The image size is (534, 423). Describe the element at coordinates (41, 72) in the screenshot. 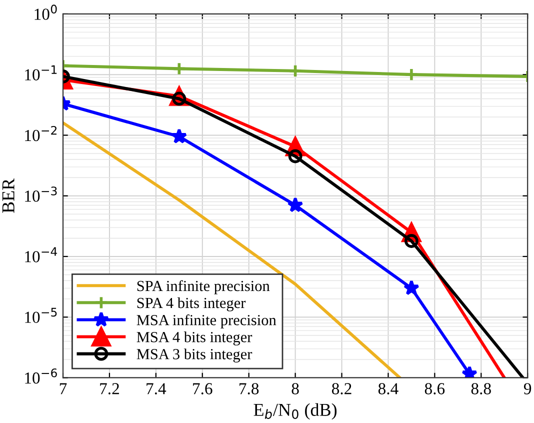

I see `y-tick-label: 10$^{−1}$` at that location.